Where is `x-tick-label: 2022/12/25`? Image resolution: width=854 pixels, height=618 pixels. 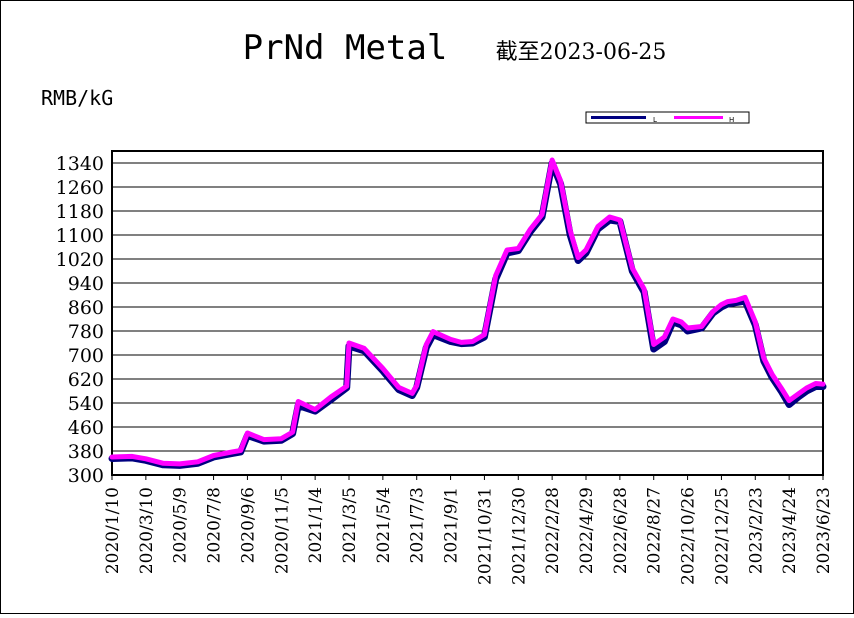 x-tick-label: 2022/12/25 is located at coordinates (722, 536).